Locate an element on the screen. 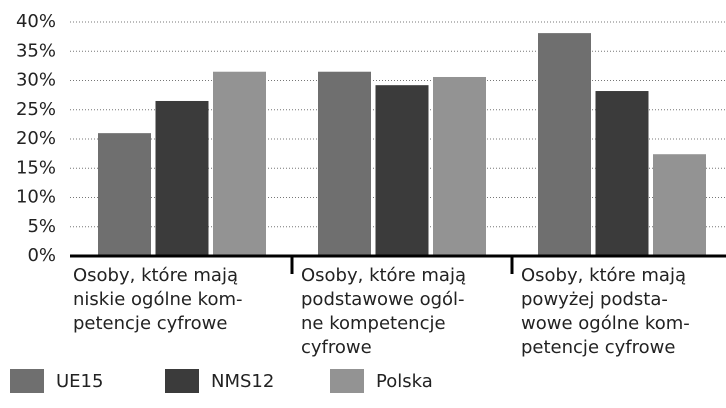 The height and width of the screenshot is (408, 726). y-tick-label: 35% is located at coordinates (36, 50).